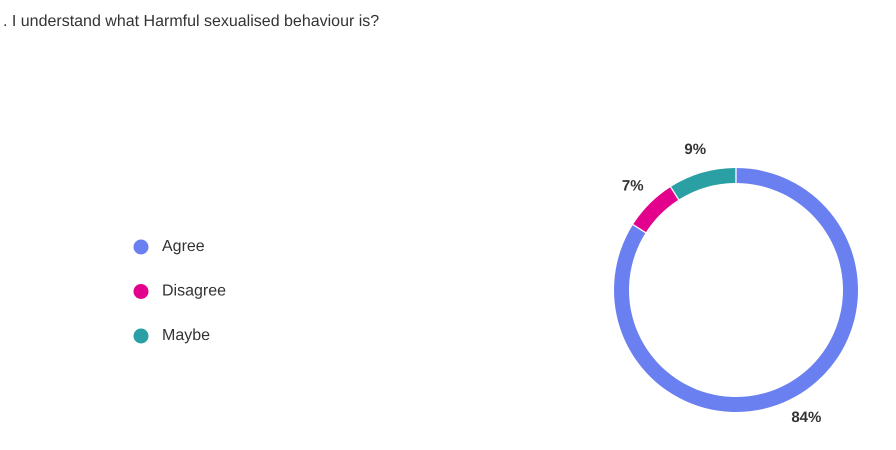  I want to click on chart-title: . I understand what Harmful sexualised behaviour is?, so click(191, 21).